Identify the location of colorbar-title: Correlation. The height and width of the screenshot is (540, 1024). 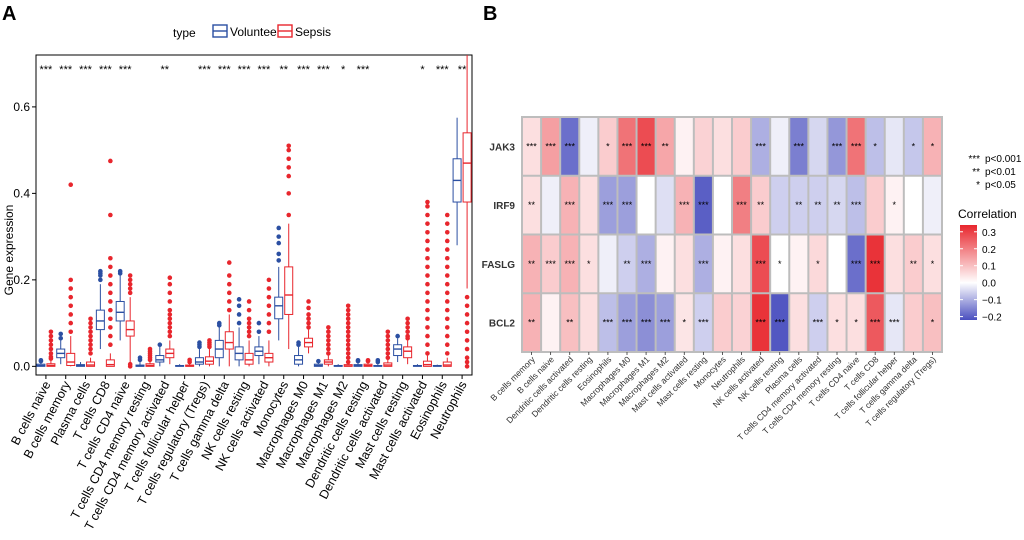
(987, 214).